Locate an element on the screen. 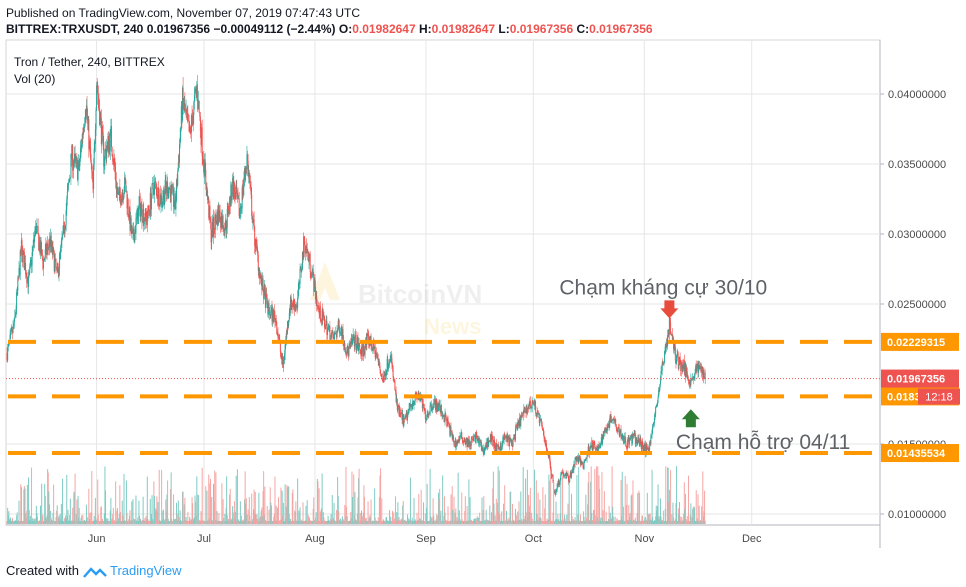 The width and height of the screenshot is (966, 587). close-label: C: is located at coordinates (583, 29).